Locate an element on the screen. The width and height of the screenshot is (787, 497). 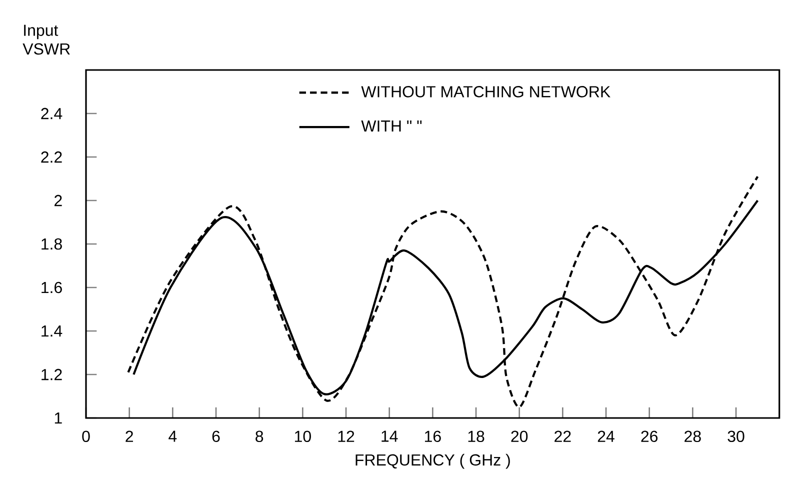
y-tick-label: 2.2 is located at coordinates (51, 157).